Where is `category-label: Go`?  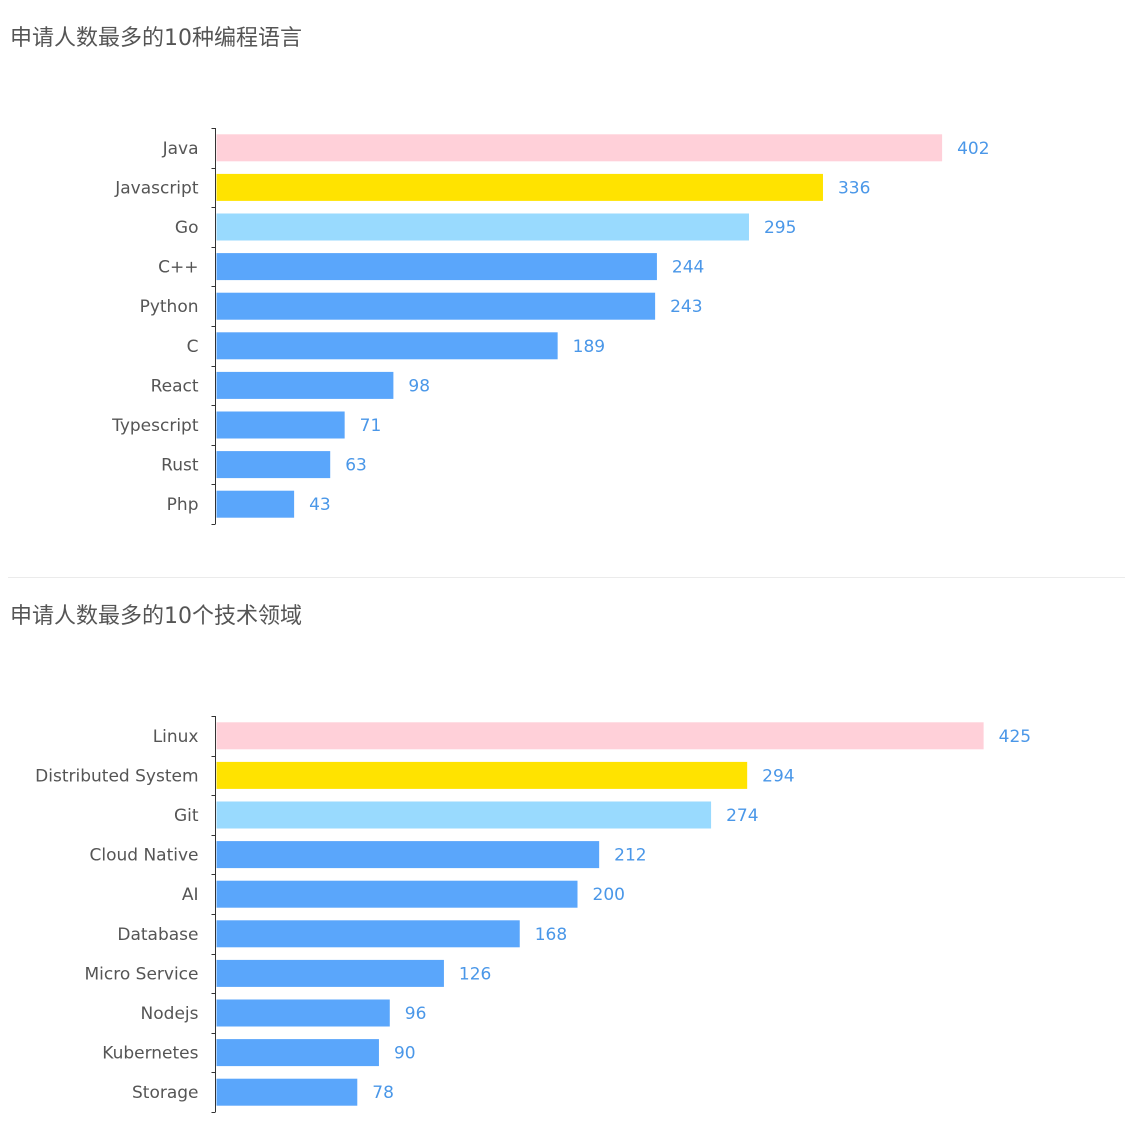
category-label: Go is located at coordinates (187, 228).